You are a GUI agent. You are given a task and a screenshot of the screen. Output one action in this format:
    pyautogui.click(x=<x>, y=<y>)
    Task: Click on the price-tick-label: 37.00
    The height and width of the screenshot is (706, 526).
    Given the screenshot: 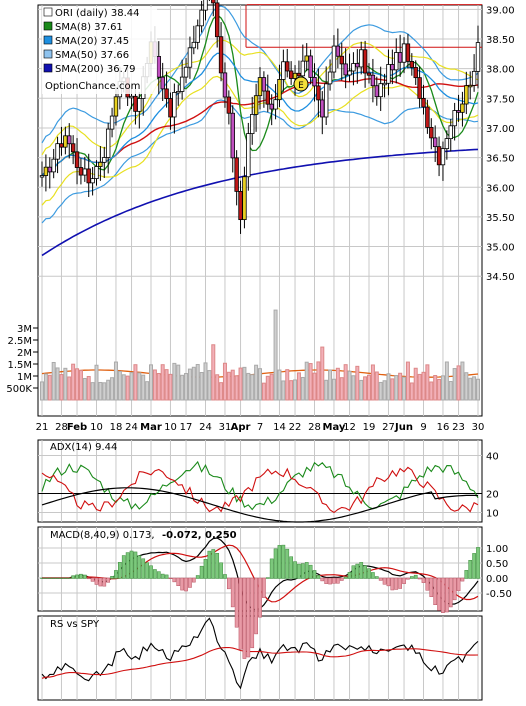 What is the action you would take?
    pyautogui.click(x=500, y=129)
    